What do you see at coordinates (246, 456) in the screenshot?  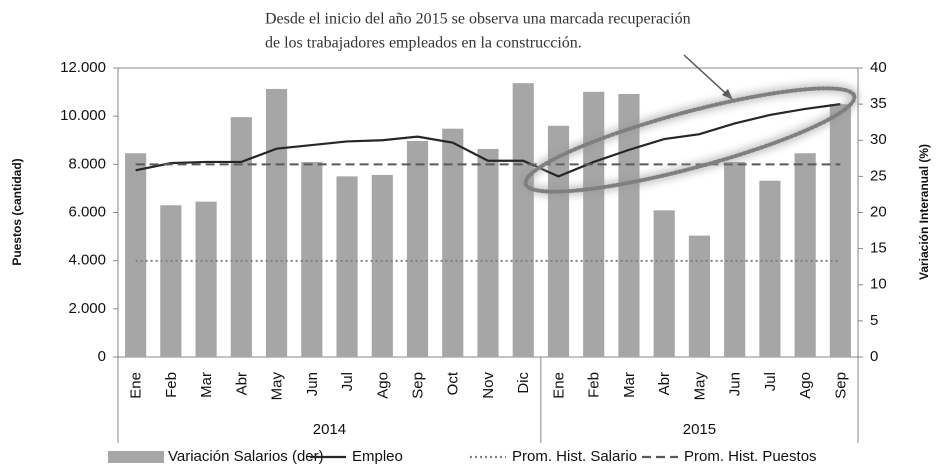 I see `legend-label: Variación Salarios (der)` at bounding box center [246, 456].